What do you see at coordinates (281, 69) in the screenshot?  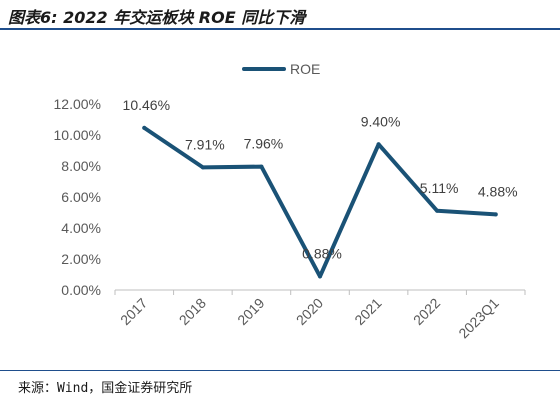 I see `legend: ROE` at bounding box center [281, 69].